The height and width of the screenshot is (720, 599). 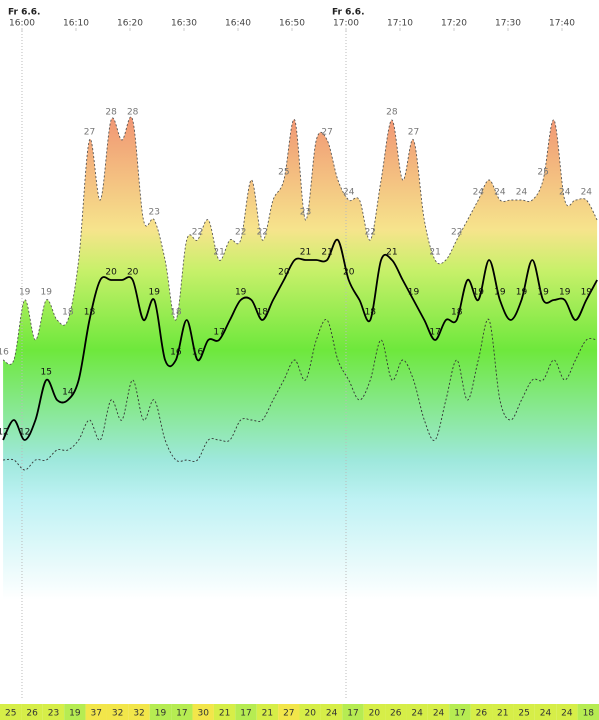 What do you see at coordinates (76, 24) in the screenshot?
I see `x-tick-label: 16:10` at bounding box center [76, 24].